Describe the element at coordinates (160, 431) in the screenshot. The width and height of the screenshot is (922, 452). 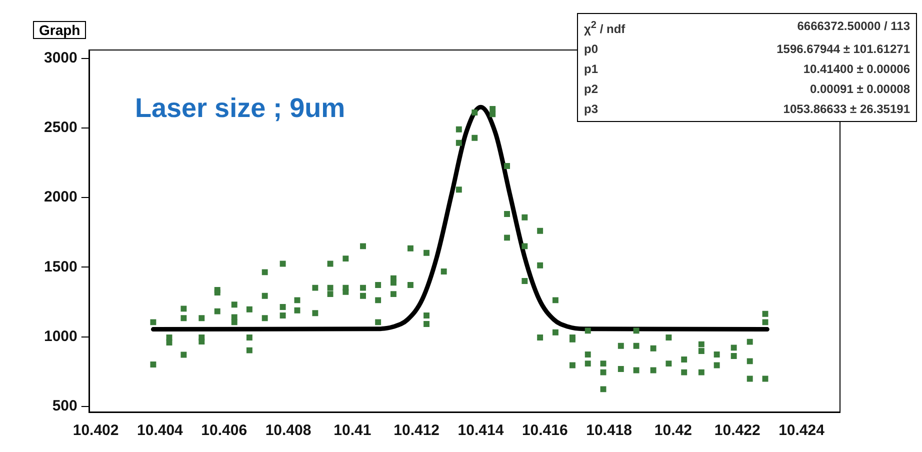
I see `x-tick-label: 10.404` at that location.